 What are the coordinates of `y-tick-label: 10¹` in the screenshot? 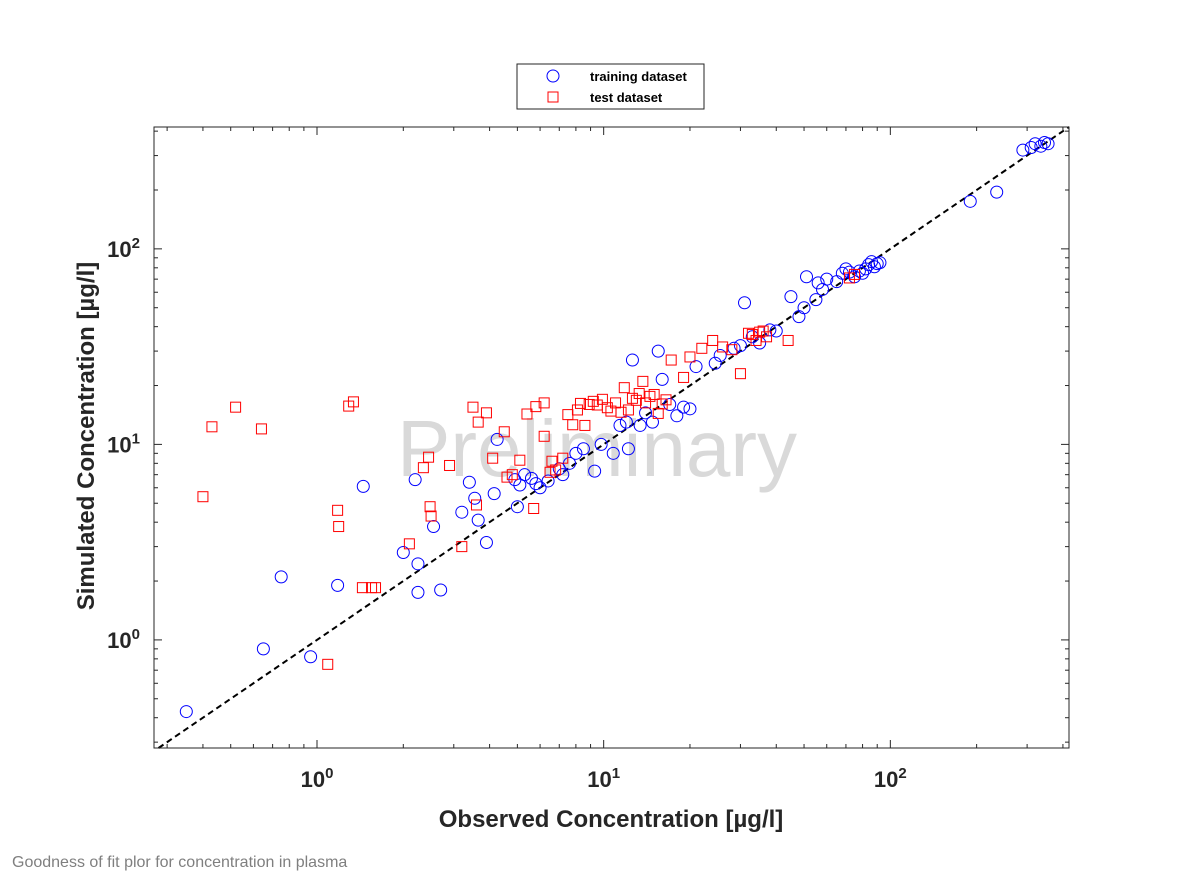 It's located at (123, 443).